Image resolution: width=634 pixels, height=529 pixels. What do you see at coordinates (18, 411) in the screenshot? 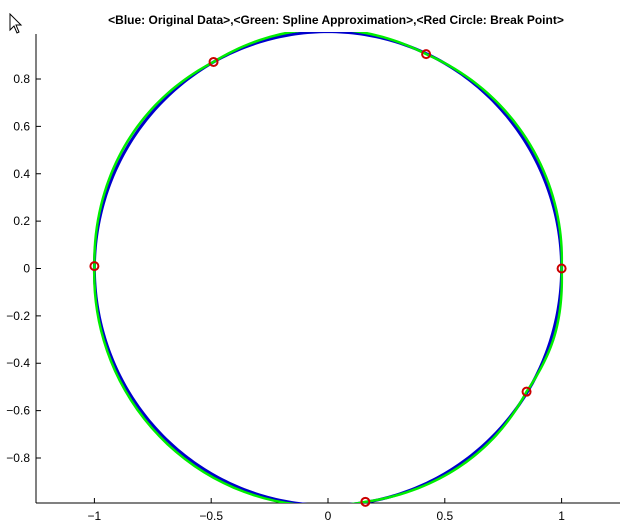
I see `y-tick-label: −0.6` at bounding box center [18, 411].